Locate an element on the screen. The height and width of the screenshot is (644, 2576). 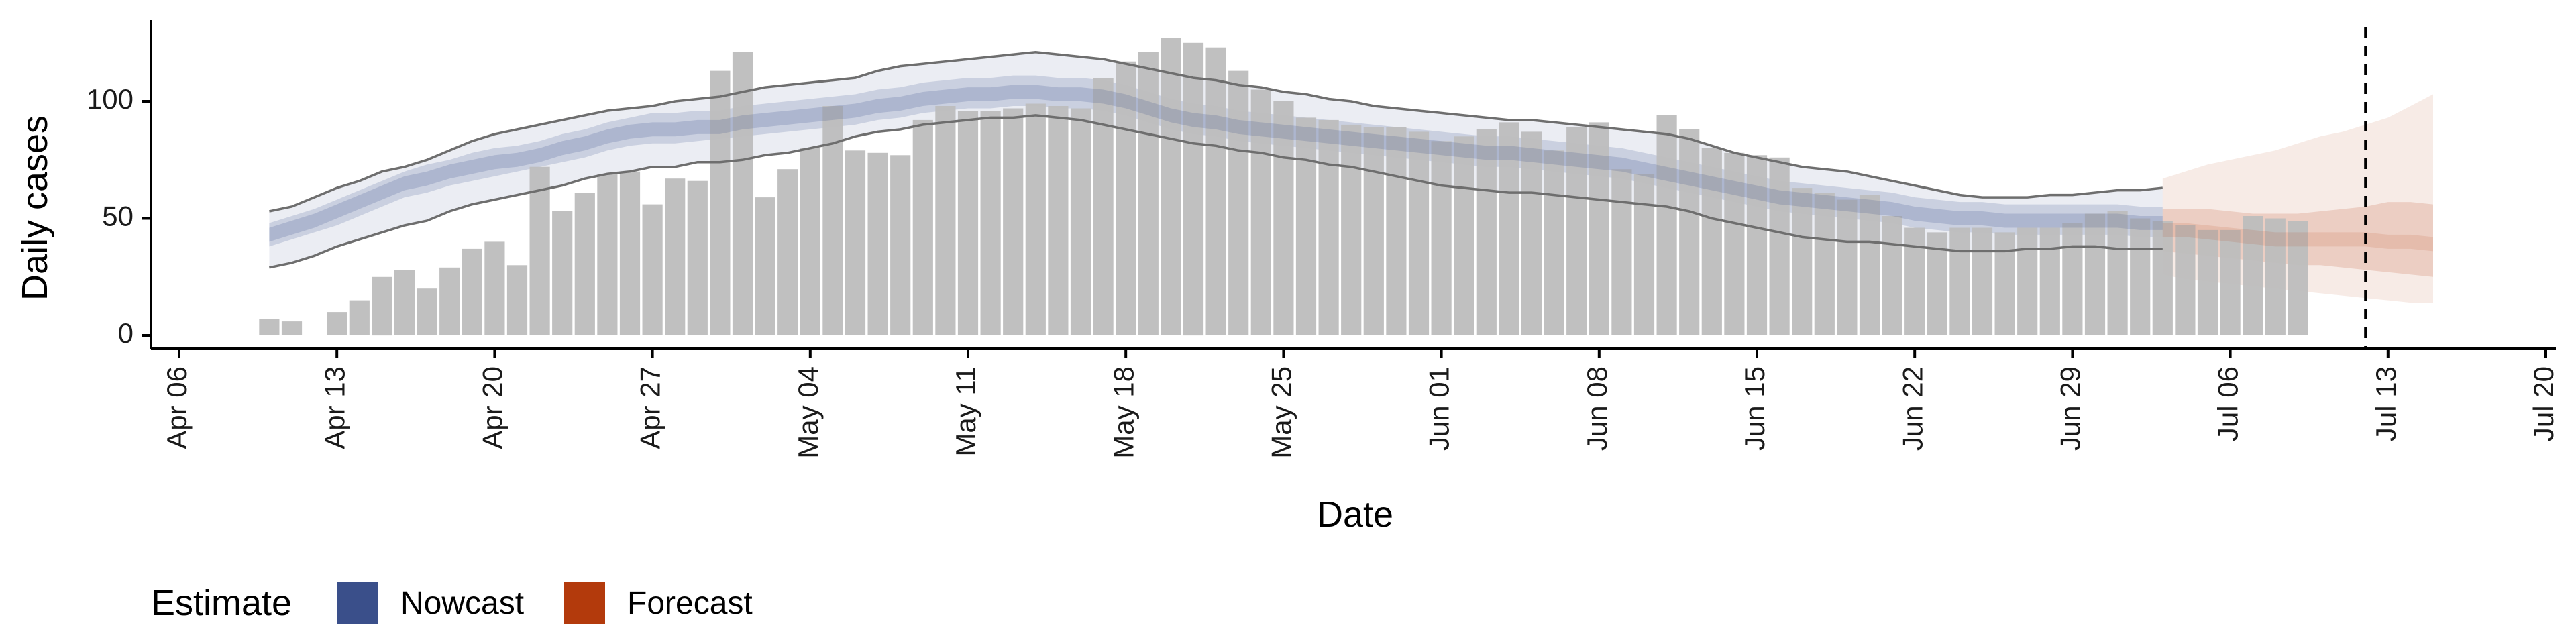
y-axis-ticks: 0 50 100 is located at coordinates (119, 216).